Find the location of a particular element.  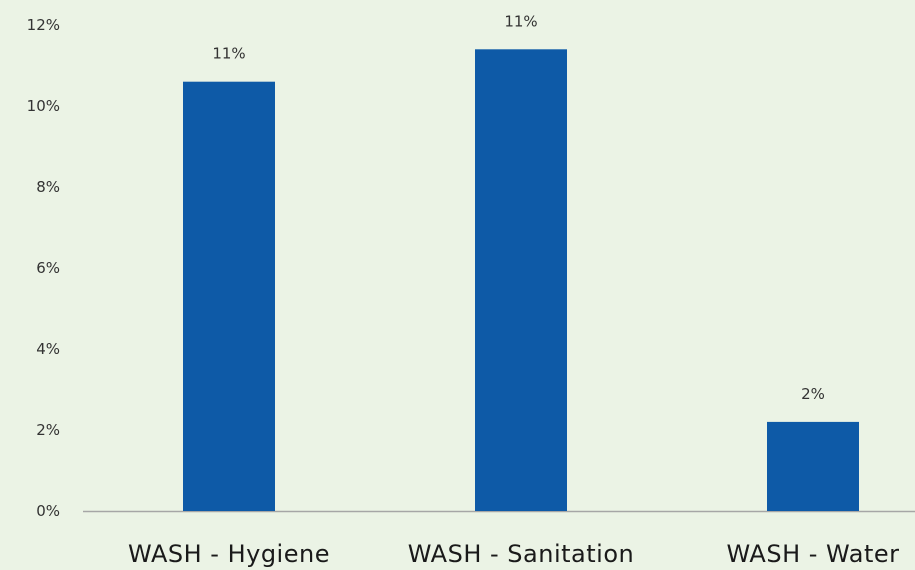

y-tick-label: 2% is located at coordinates (48, 430).